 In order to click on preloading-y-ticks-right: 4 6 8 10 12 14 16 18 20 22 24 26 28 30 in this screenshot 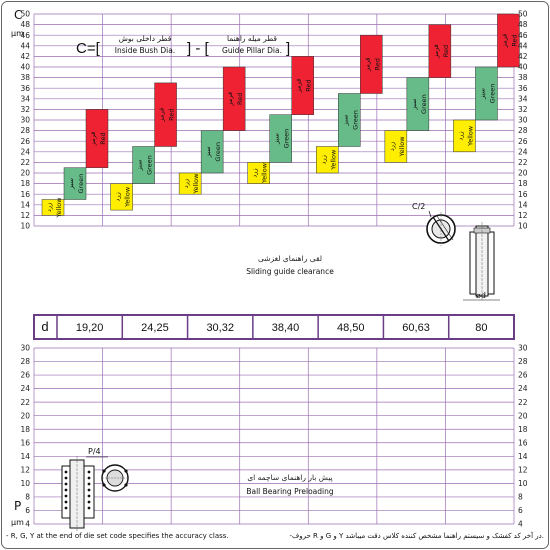, I will do `click(523, 436)`.